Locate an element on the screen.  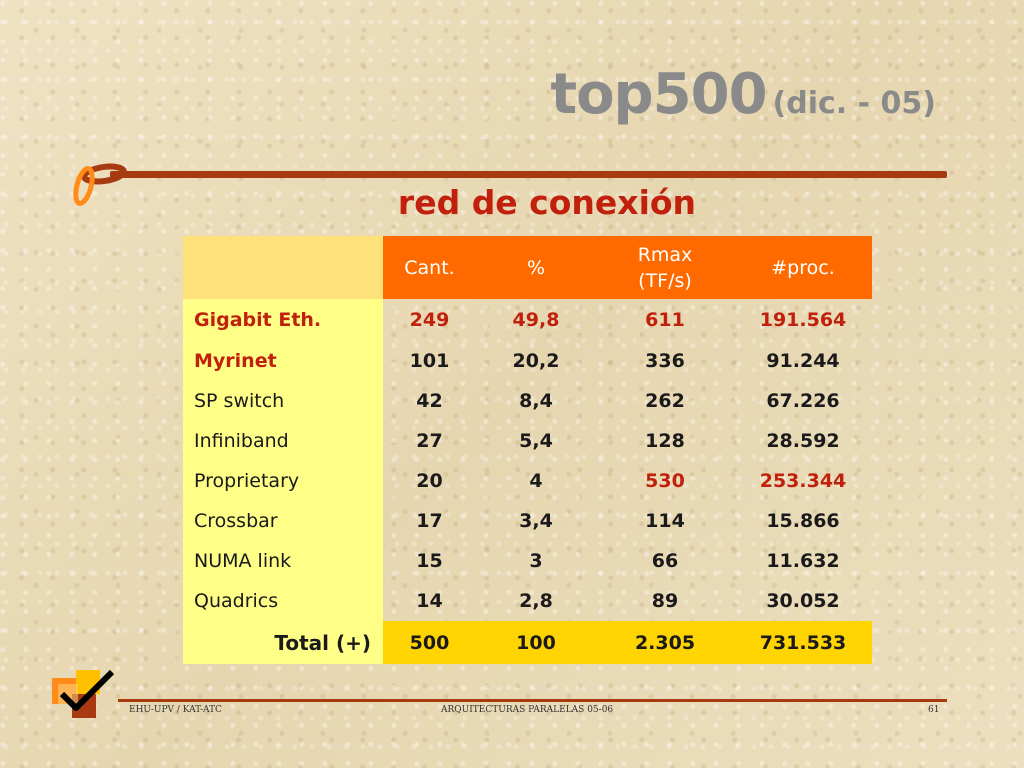
slide-title: top500 (dic. - 05) is located at coordinates (743, 94).